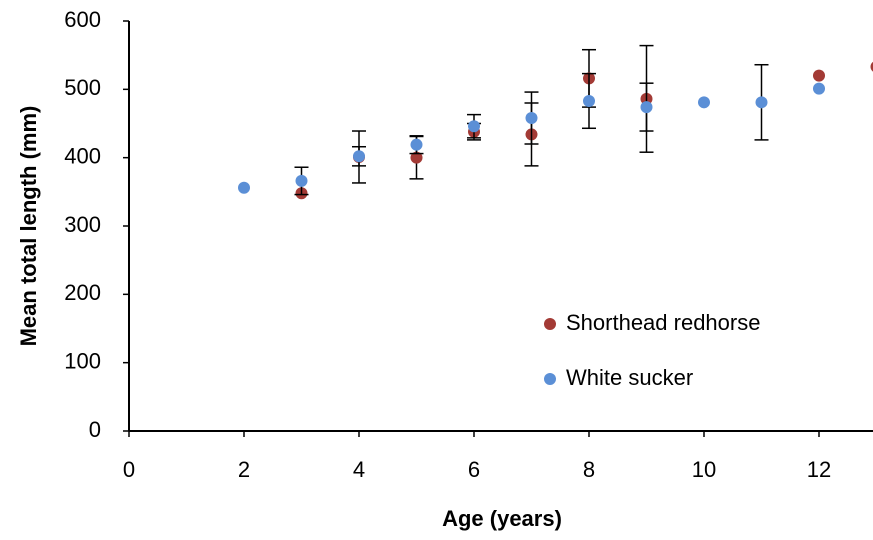 This screenshot has height=540, width=873. What do you see at coordinates (82, 360) in the screenshot?
I see `y-tick-label: 100` at bounding box center [82, 360].